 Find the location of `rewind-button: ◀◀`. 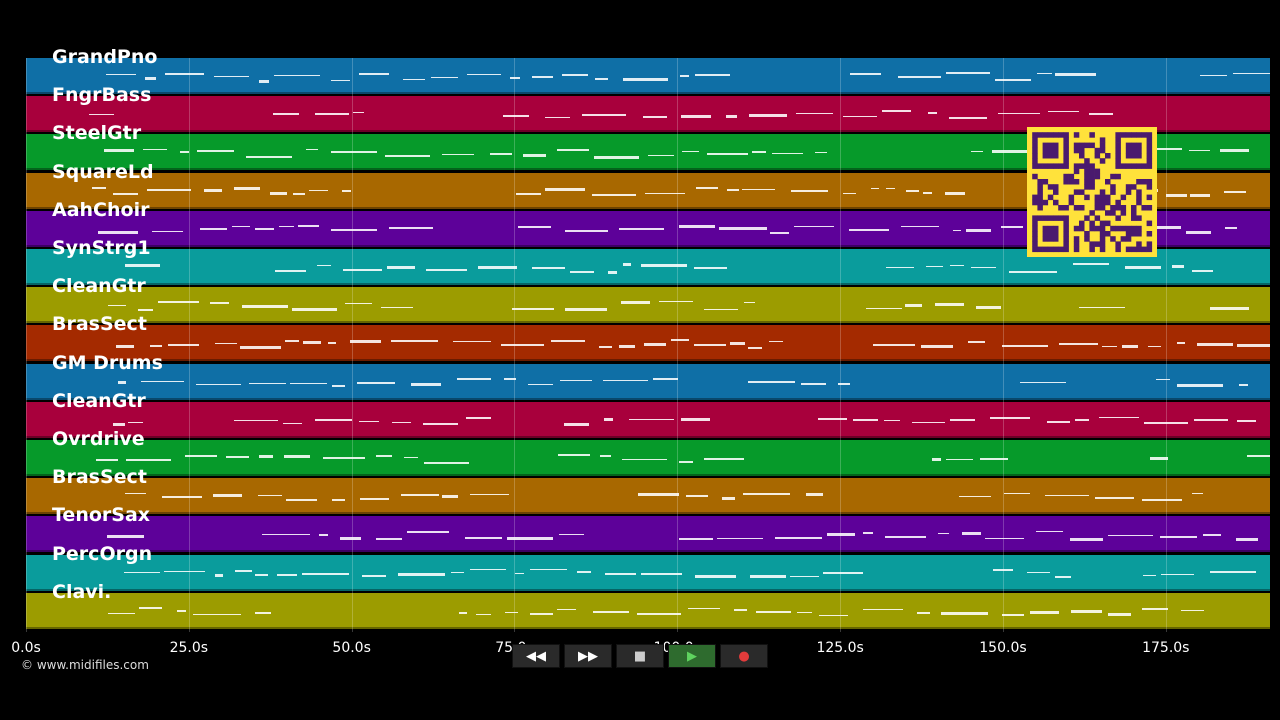

rewind-button: ◀◀ is located at coordinates (536, 656).